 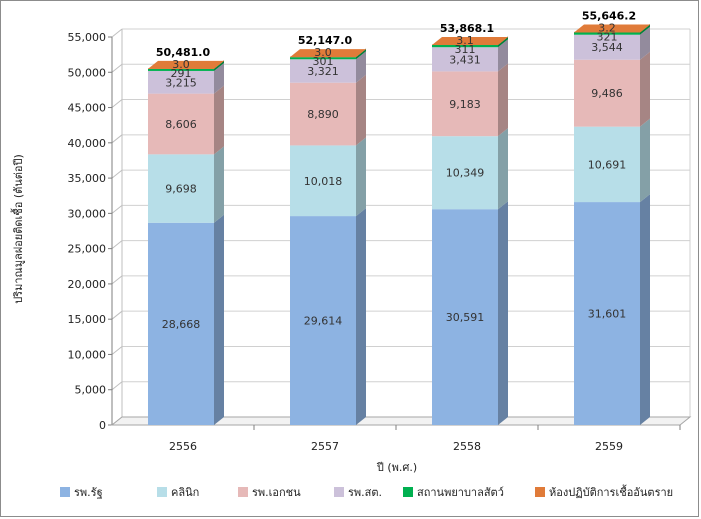 I want to click on data-label: 10,691, so click(x=607, y=164).